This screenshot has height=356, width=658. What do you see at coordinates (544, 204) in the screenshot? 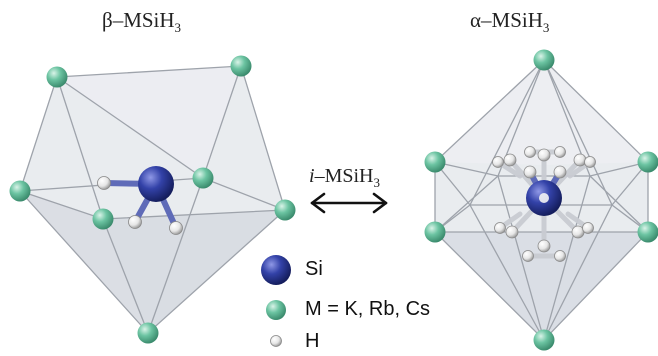
I see `alpha-silane-unit` at bounding box center [544, 204].